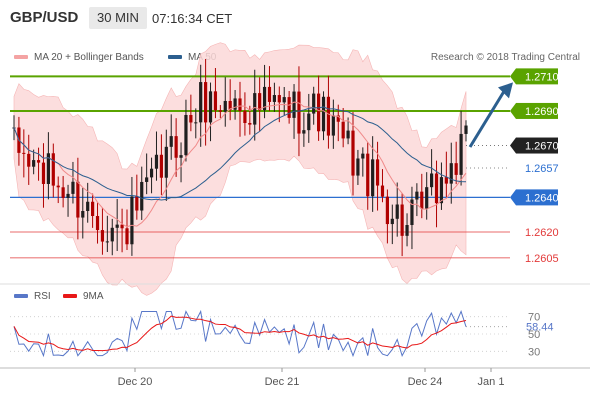 Image resolution: width=590 pixels, height=400 pixels. What do you see at coordinates (118, 18) in the screenshot?
I see `timeframe-badge: 30 MIN` at bounding box center [118, 18].